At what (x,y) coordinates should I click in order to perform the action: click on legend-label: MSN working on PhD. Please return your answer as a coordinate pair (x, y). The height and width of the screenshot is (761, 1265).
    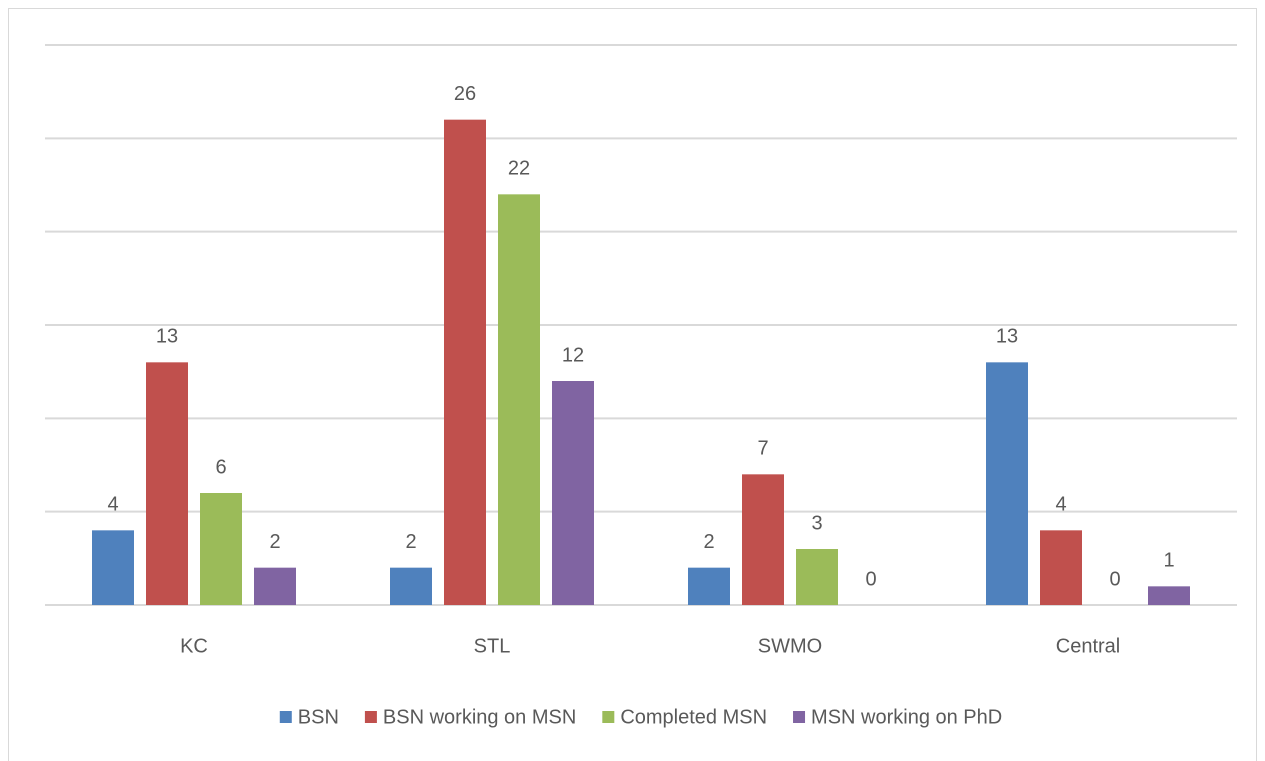
    Looking at the image, I should click on (906, 717).